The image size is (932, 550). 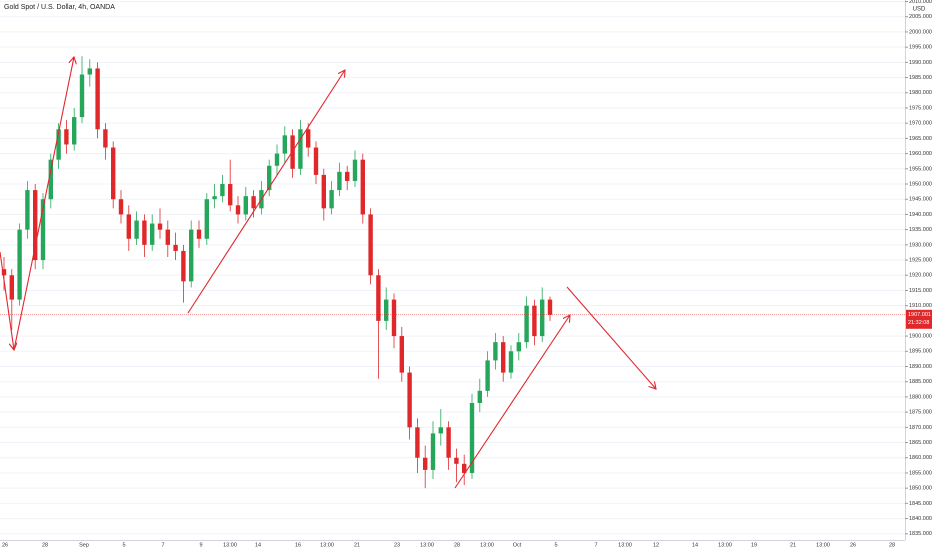 I want to click on price-label-box, so click(x=919, y=319).